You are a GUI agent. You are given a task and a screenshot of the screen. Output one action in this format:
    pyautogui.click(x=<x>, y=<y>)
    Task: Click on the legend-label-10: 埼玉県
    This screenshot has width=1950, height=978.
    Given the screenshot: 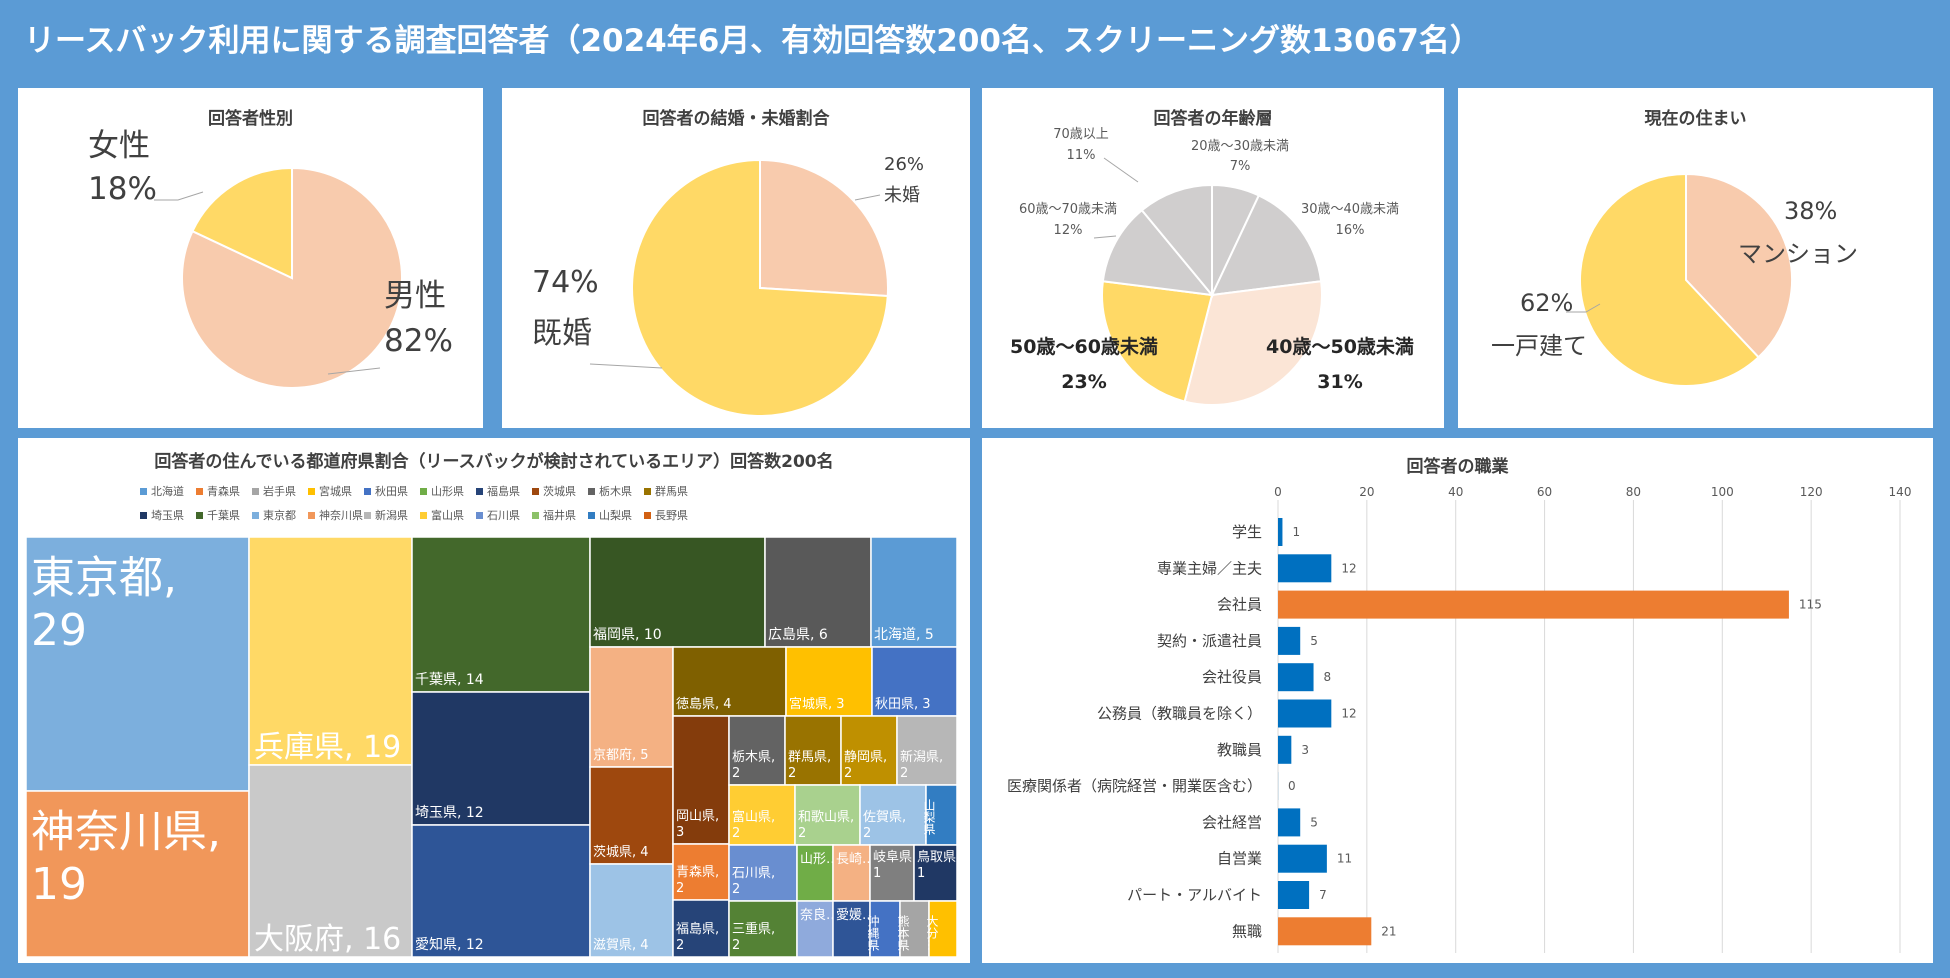 What is the action you would take?
    pyautogui.click(x=167, y=515)
    